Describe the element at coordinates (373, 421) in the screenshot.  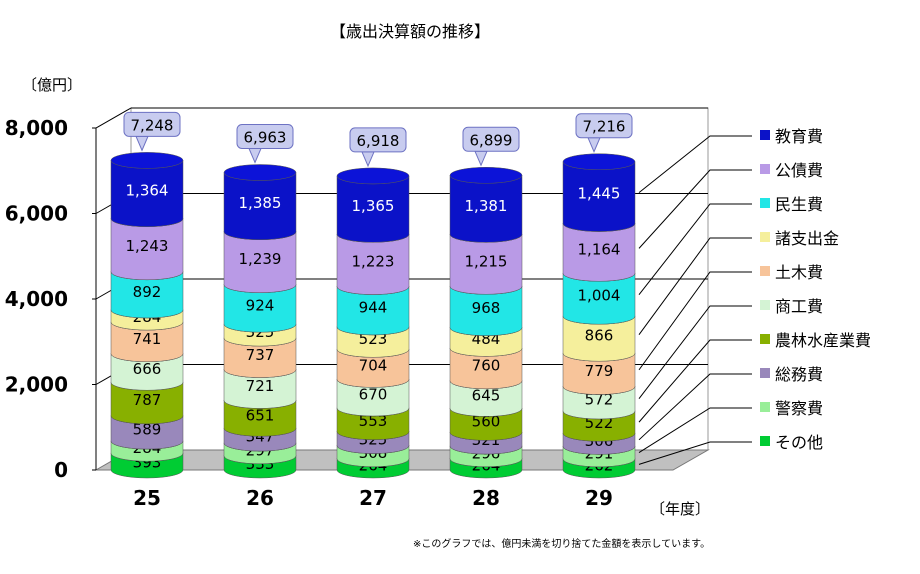
I see `data-label: 553` at that location.